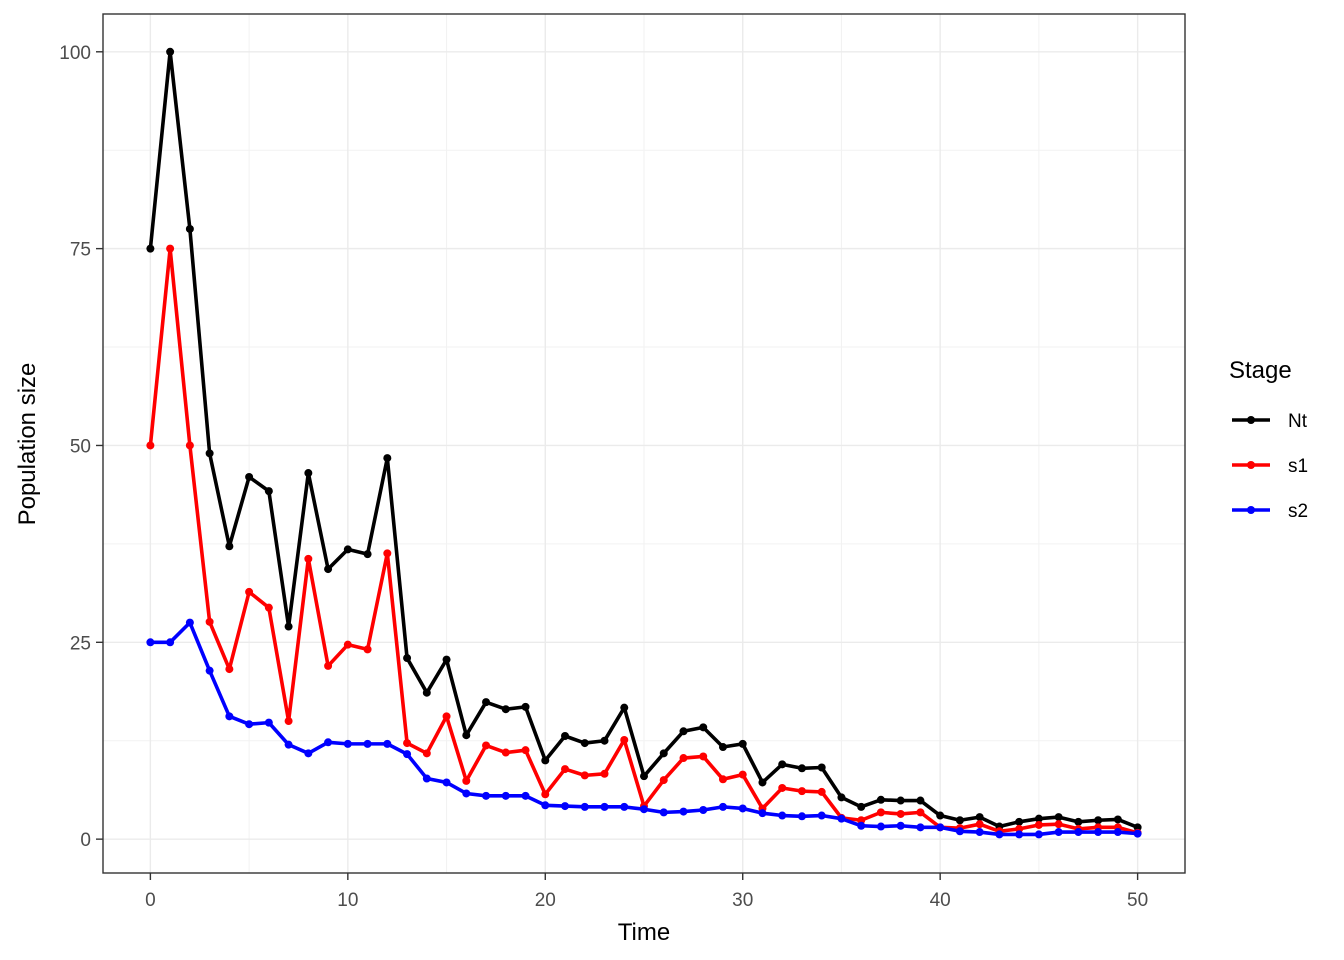 The height and width of the screenshot is (960, 1344). I want to click on y-axis-title: Population size, so click(27, 444).